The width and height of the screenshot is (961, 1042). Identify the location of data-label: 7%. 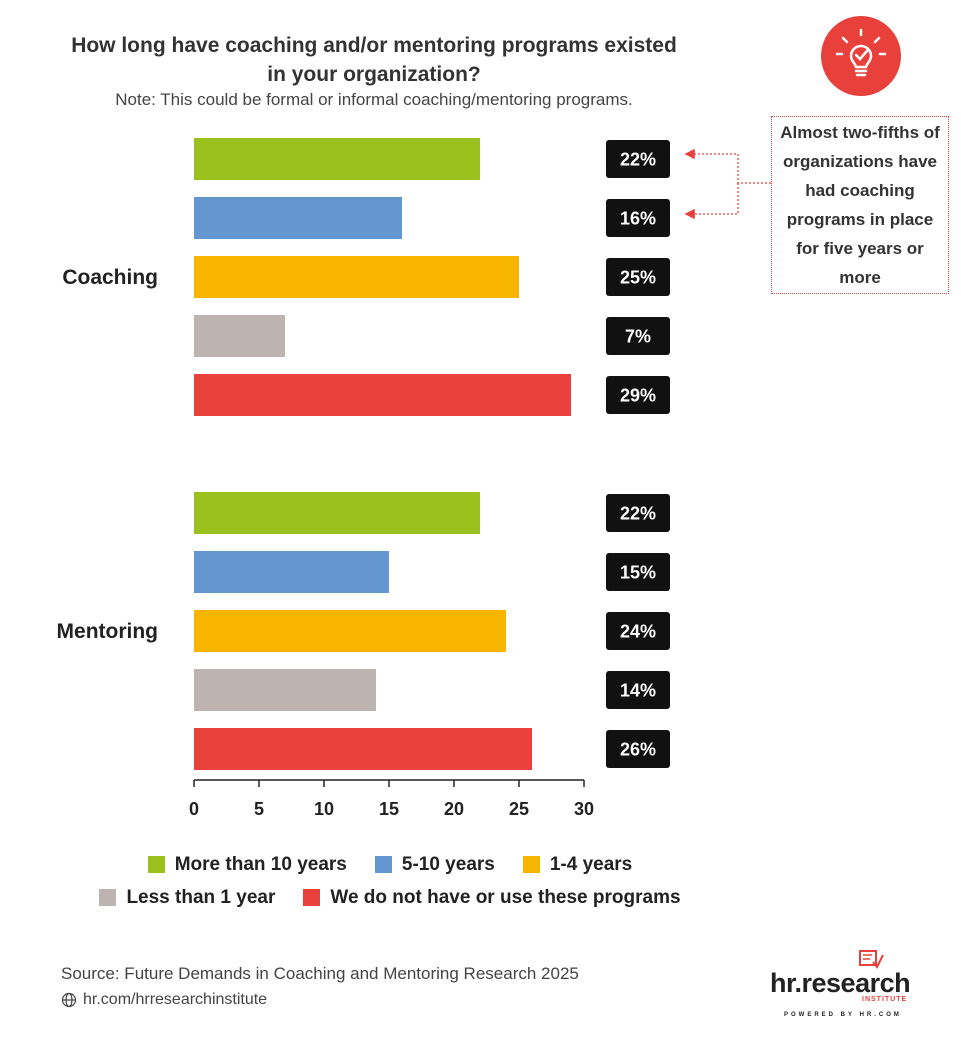
(638, 337).